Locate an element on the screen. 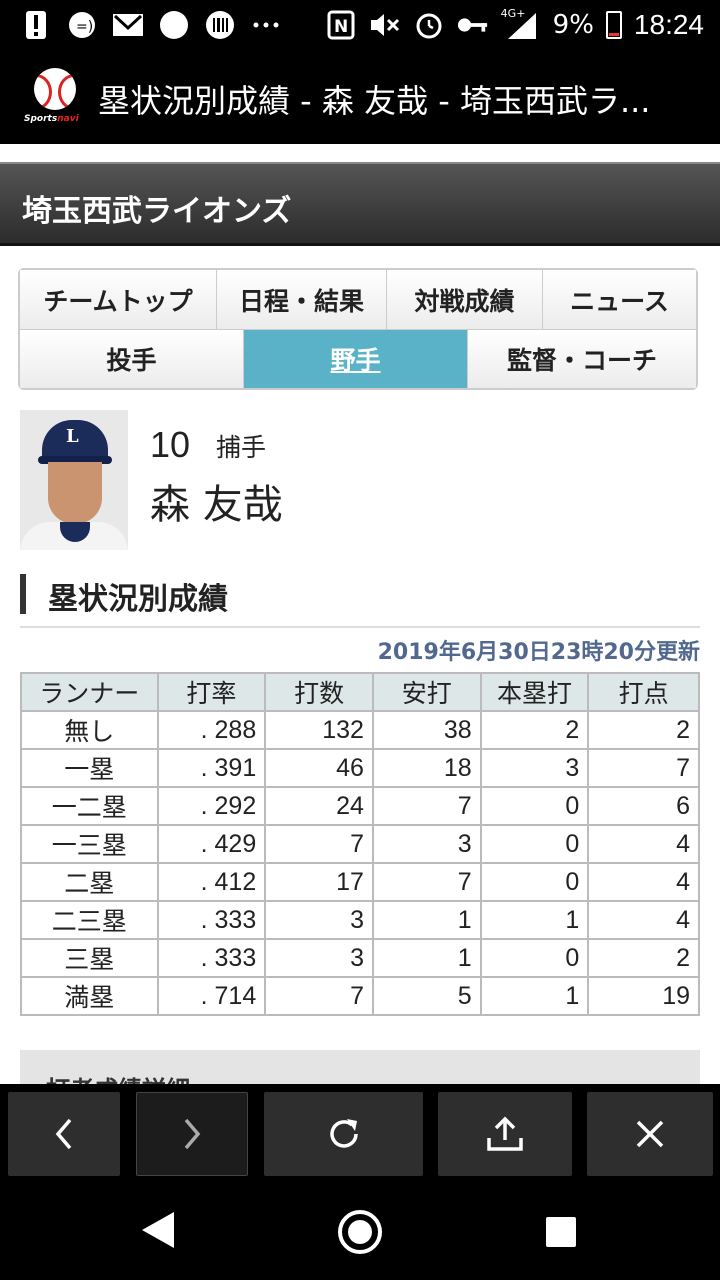 The height and width of the screenshot is (1280, 720). tab-team-top: チームトップ is located at coordinates (118, 299).